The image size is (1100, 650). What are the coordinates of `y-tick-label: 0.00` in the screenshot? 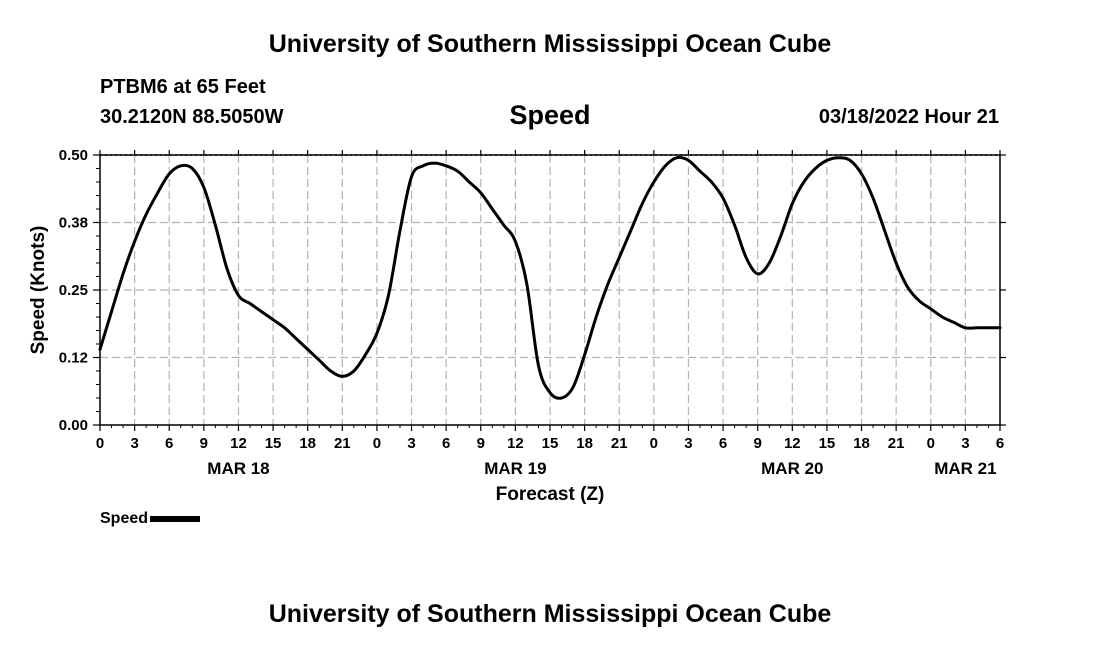 It's located at (73, 425).